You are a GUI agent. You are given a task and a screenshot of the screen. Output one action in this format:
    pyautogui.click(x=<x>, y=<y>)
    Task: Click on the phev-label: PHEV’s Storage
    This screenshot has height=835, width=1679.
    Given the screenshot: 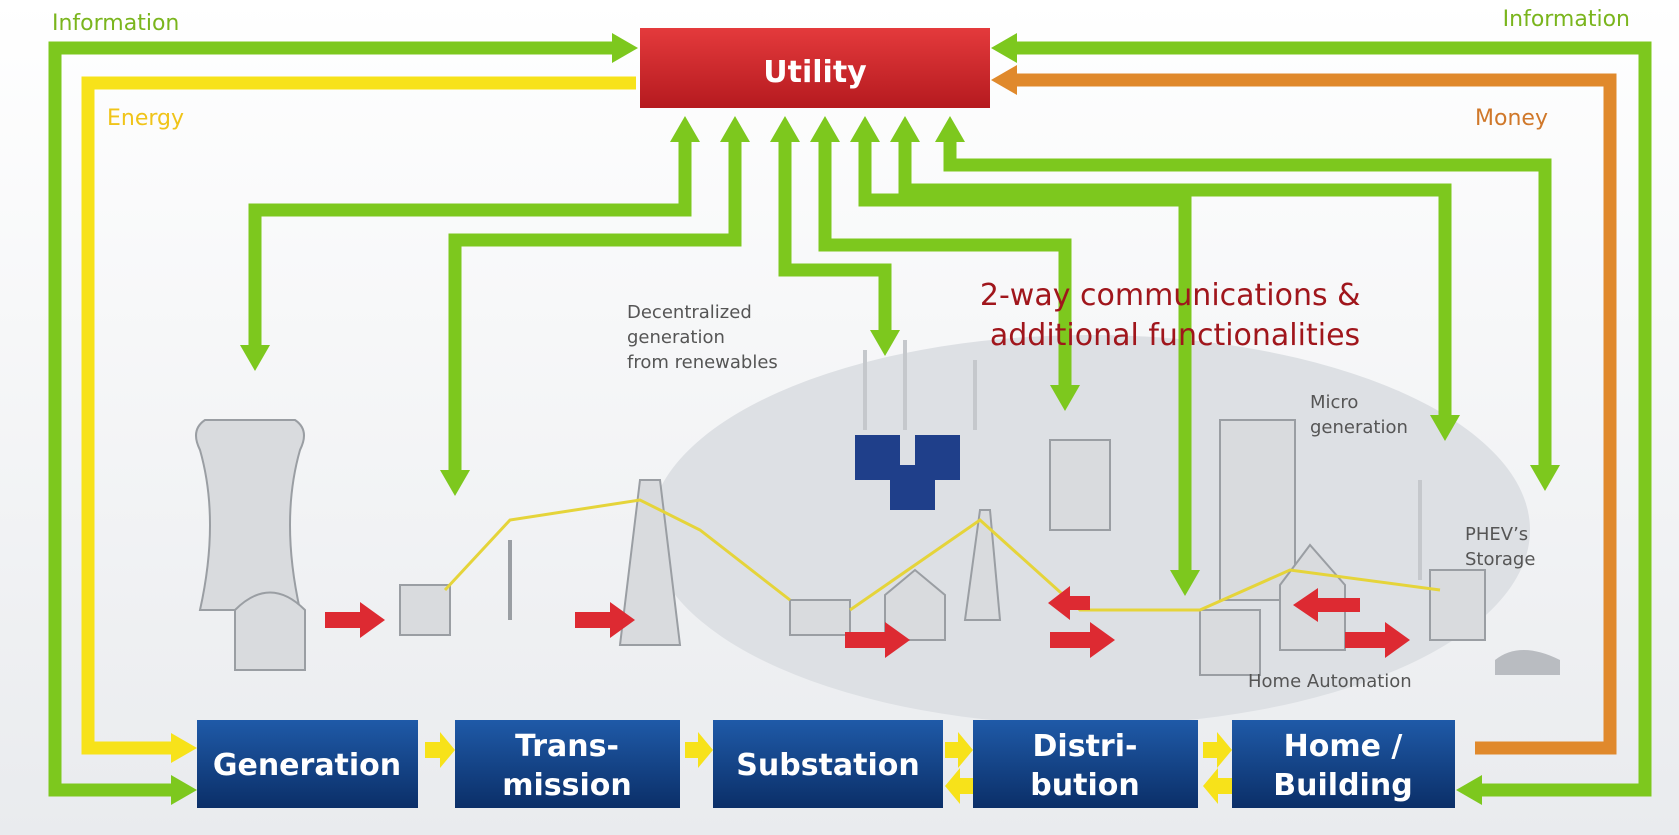 What is the action you would take?
    pyautogui.click(x=1500, y=547)
    